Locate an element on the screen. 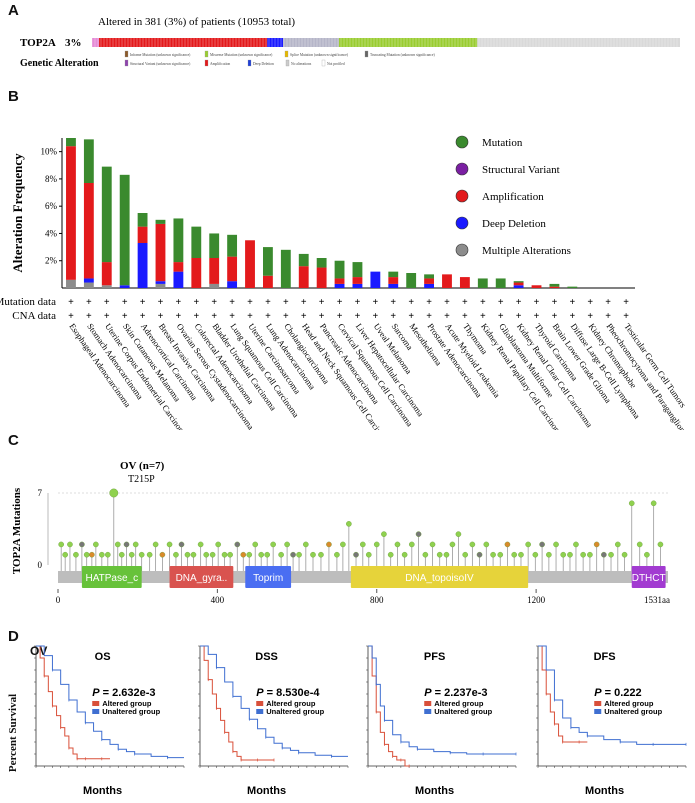 The image size is (695, 803). x-end-label: 1531aa is located at coordinates (657, 600).